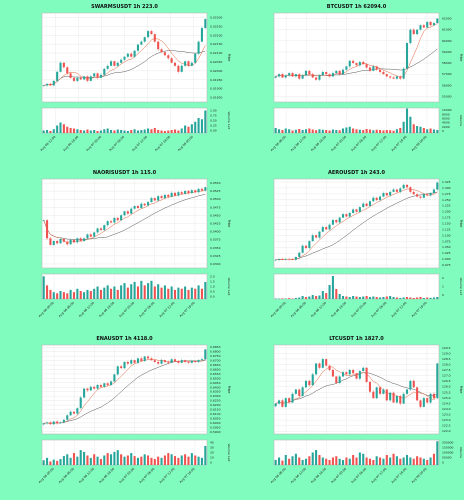 This screenshot has width=464, height=500. Describe the element at coordinates (446, 420) in the screenshot. I see `price-tick-label: 123.0` at that location.